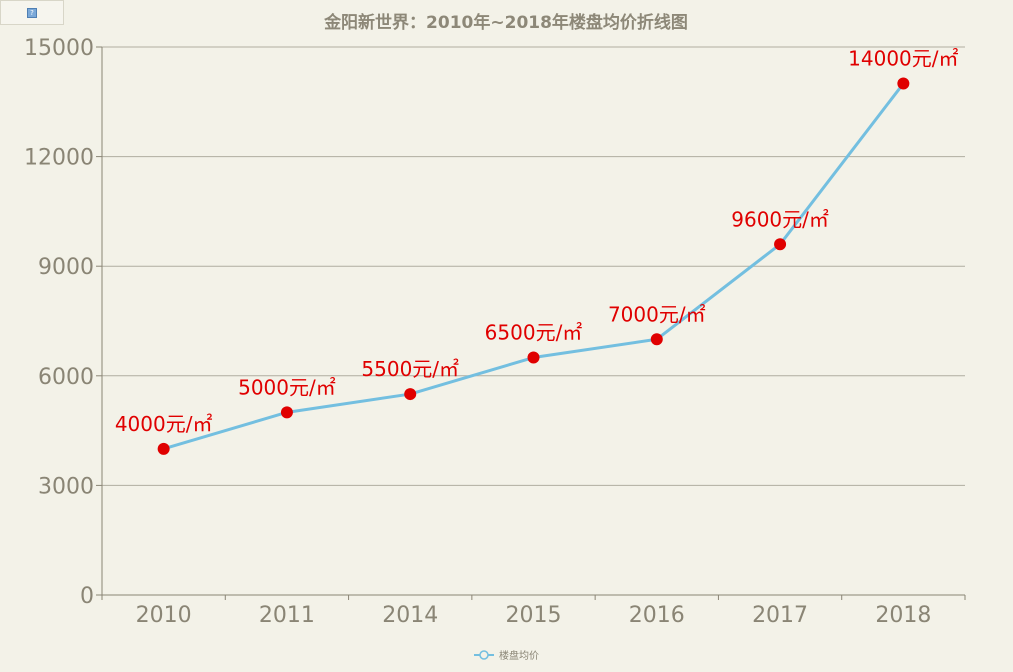 The height and width of the screenshot is (672, 1013). I want to click on chart-title: 金阳新世界：2010年~2018年楼盘均价折线图, so click(505, 22).